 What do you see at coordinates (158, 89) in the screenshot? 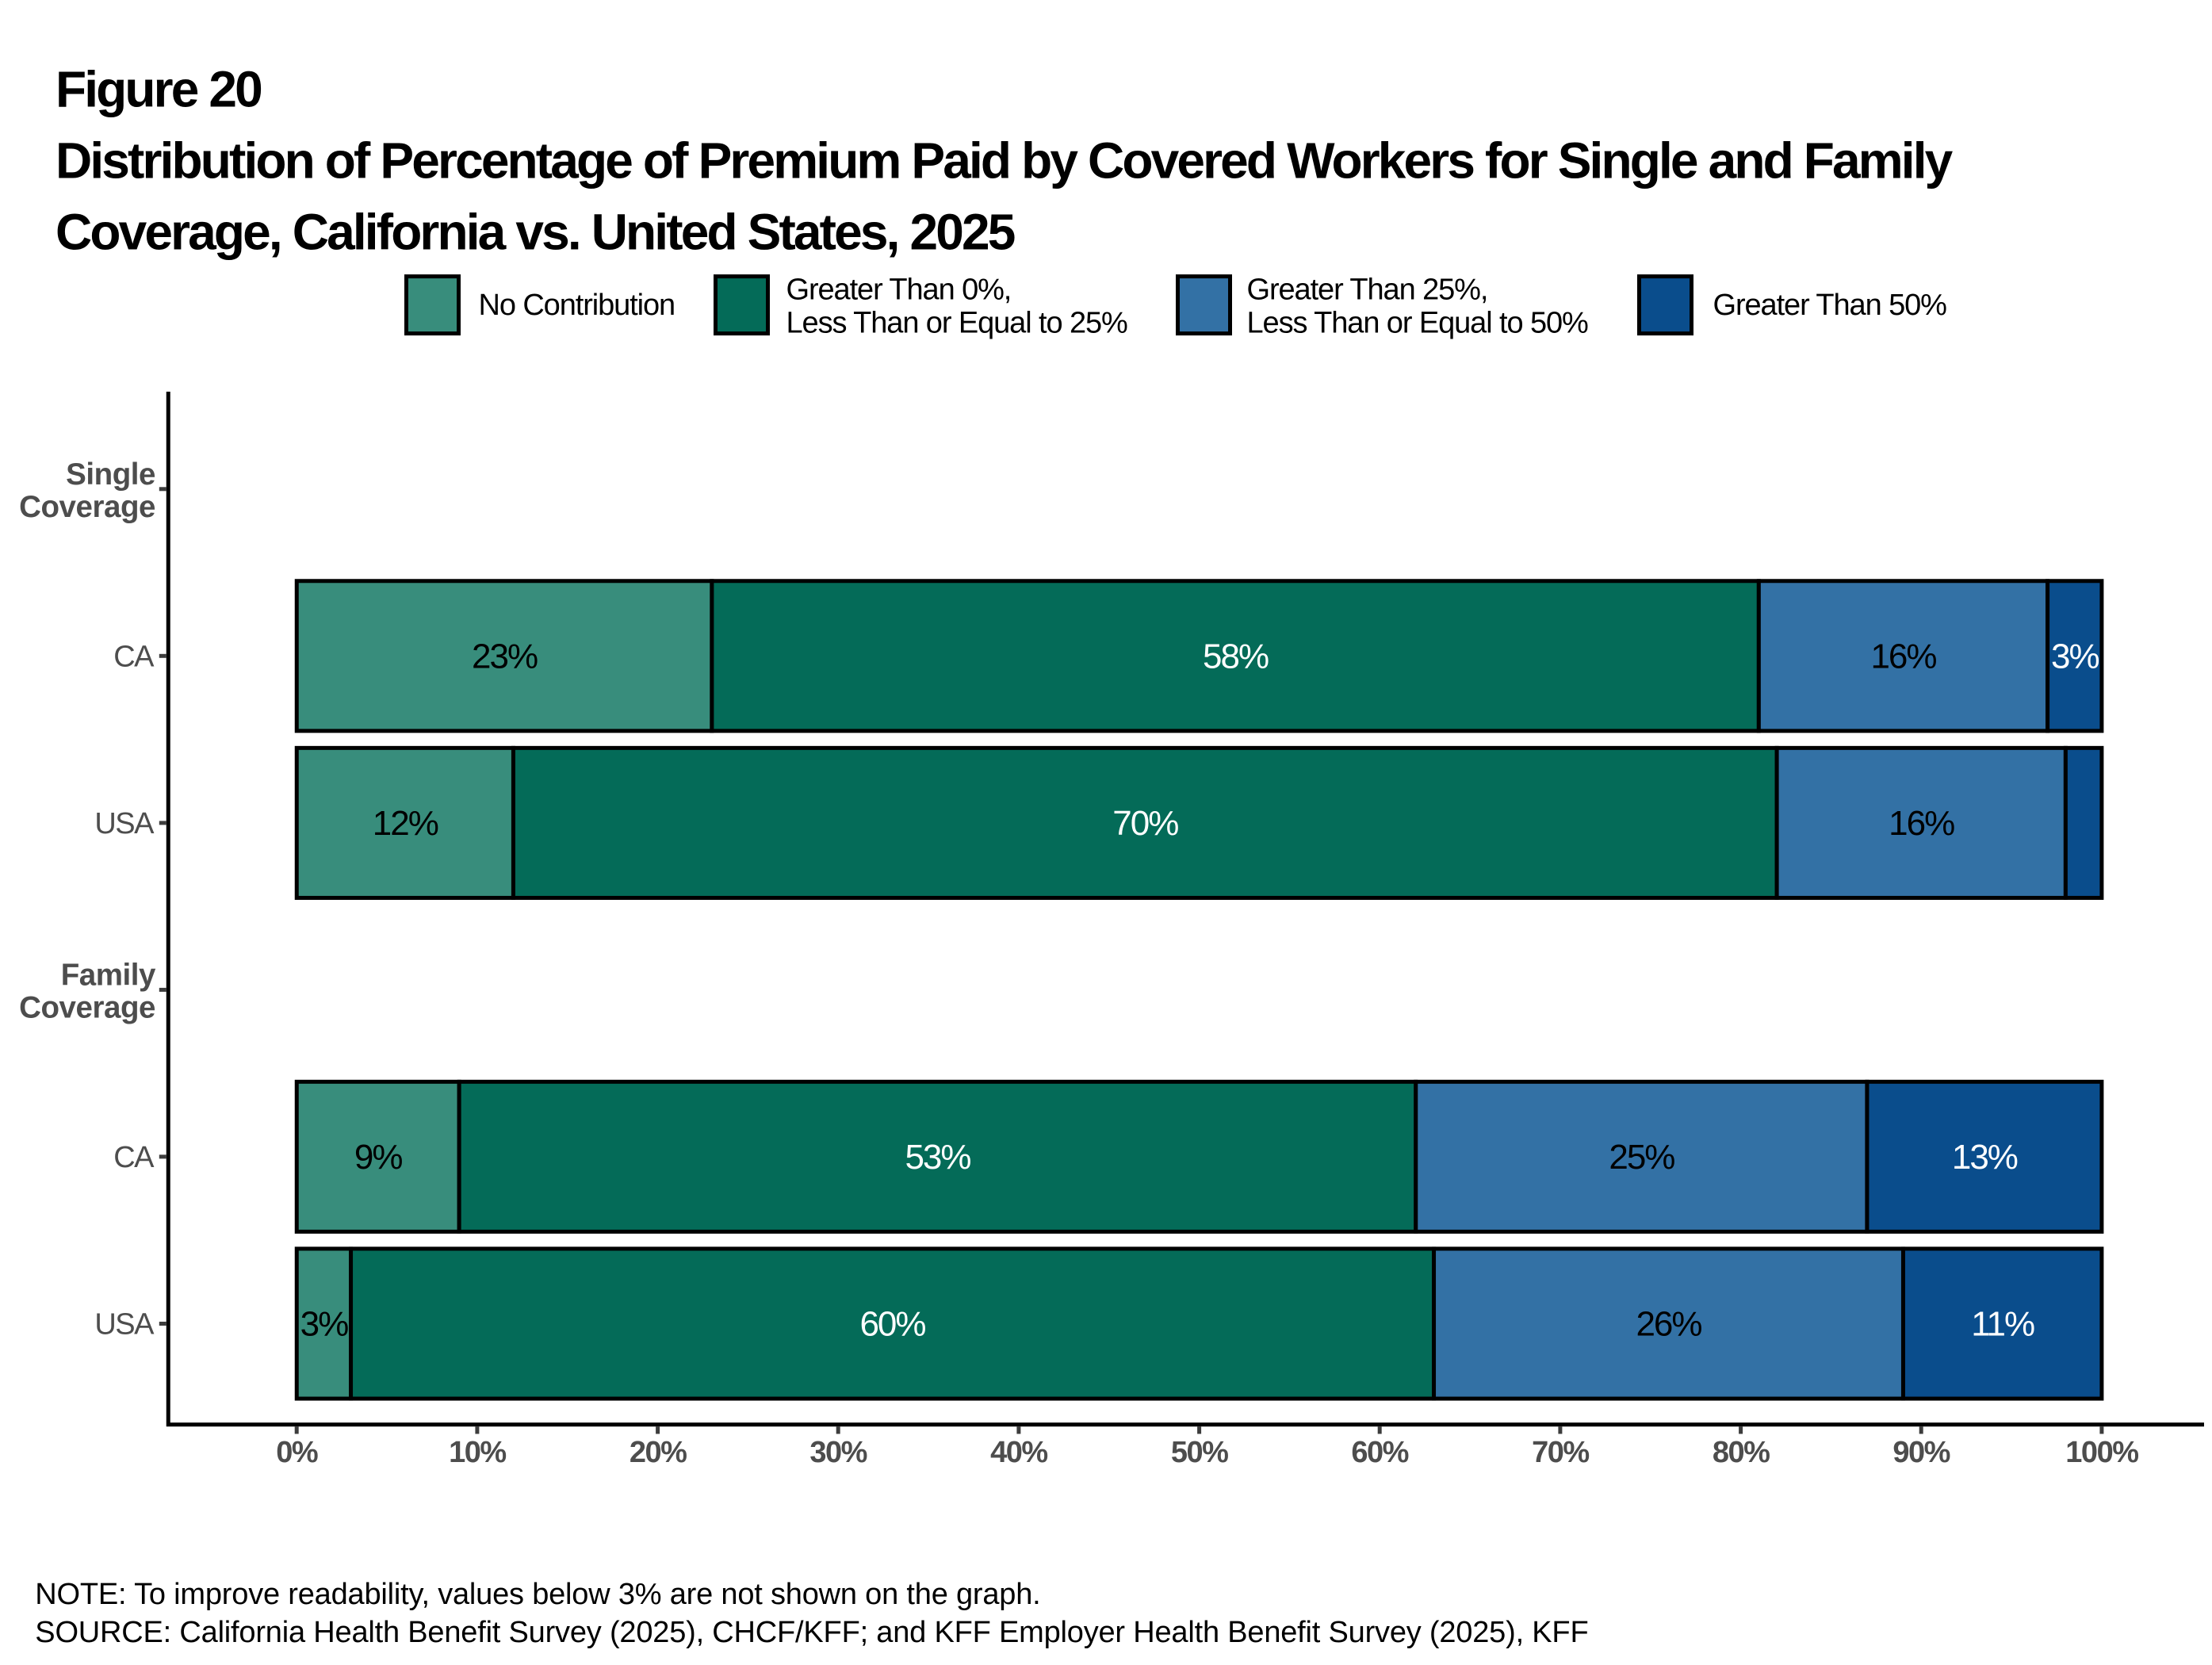
I see `svg-text: Figure 20` at bounding box center [158, 89].